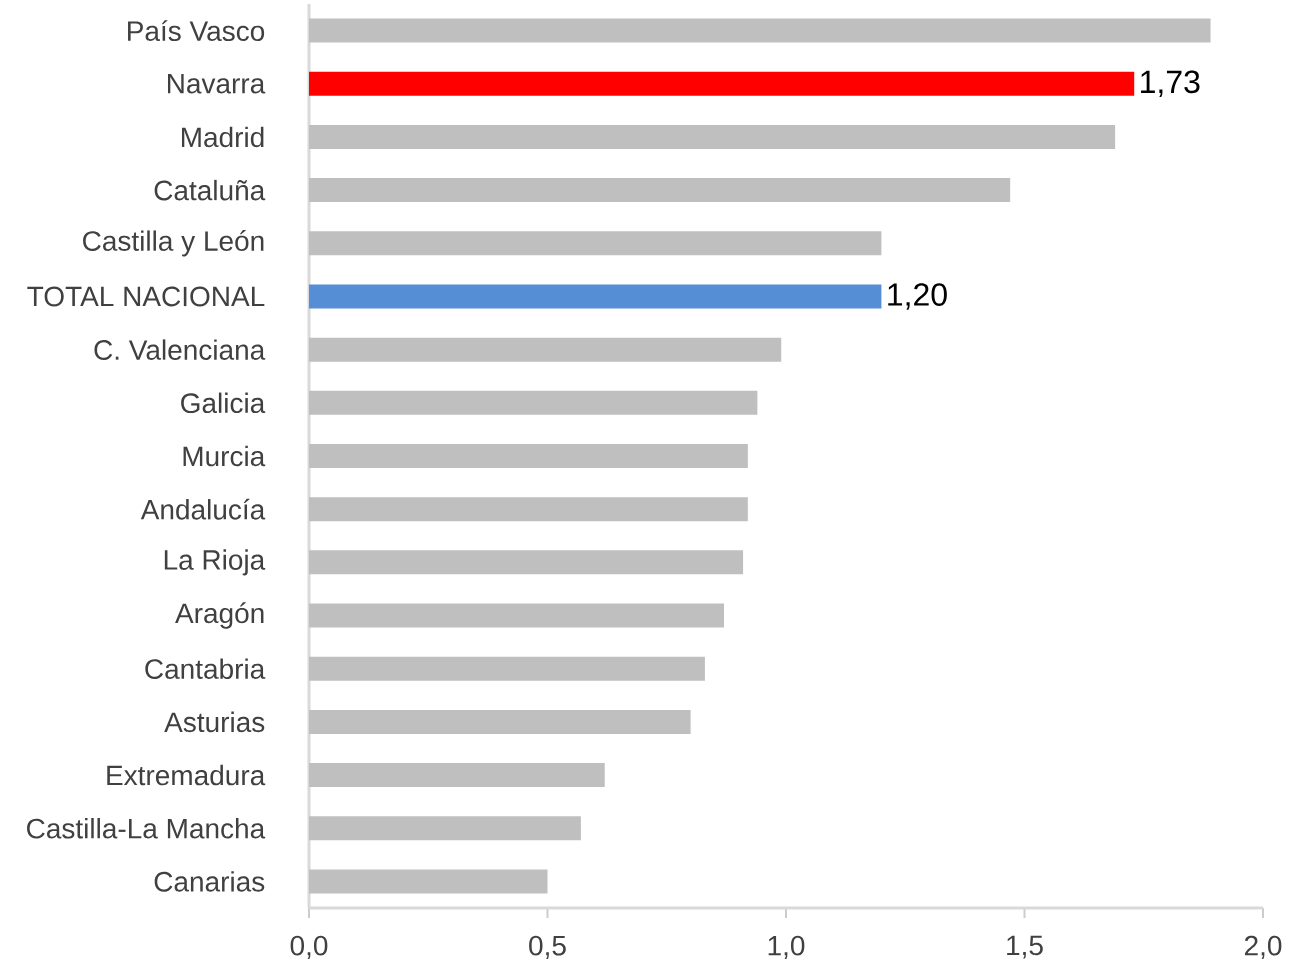 This screenshot has height=961, width=1301. What do you see at coordinates (215, 562) in the screenshot?
I see `y-tick-label: La Rioja` at bounding box center [215, 562].